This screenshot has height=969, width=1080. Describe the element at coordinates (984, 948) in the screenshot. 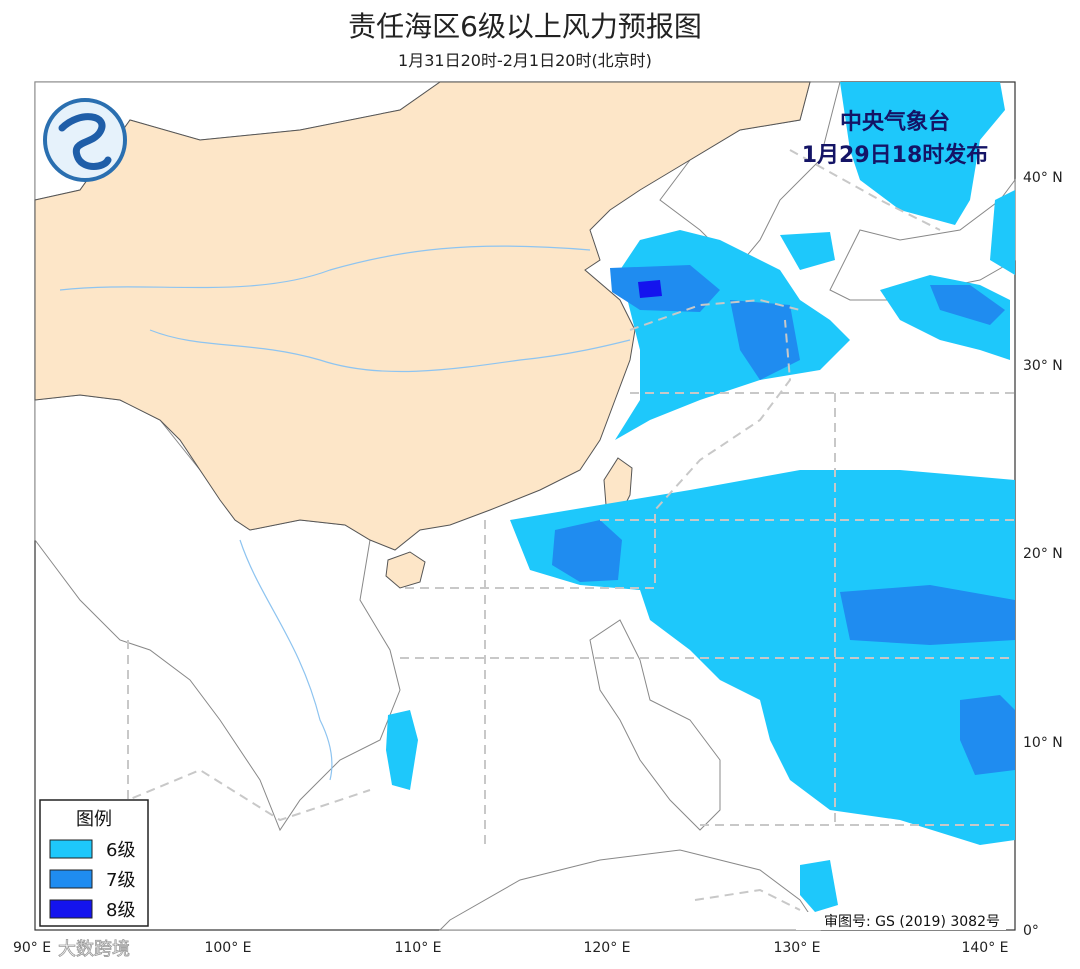

I see `longitude-label: 140° E` at that location.